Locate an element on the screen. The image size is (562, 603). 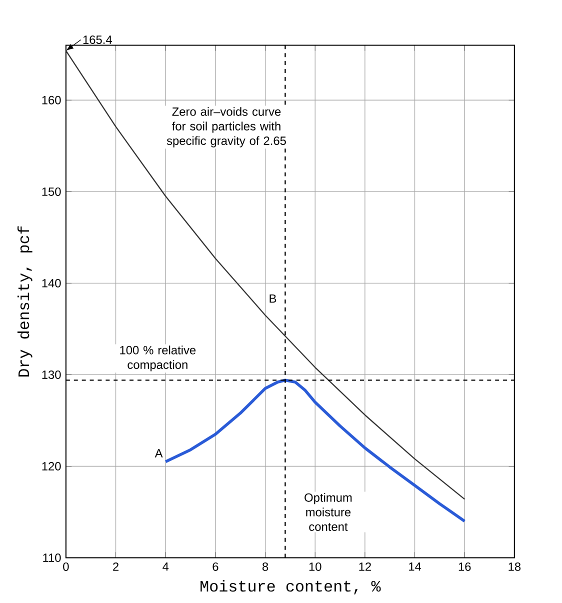
x-tick-label: 8 is located at coordinates (265, 566).